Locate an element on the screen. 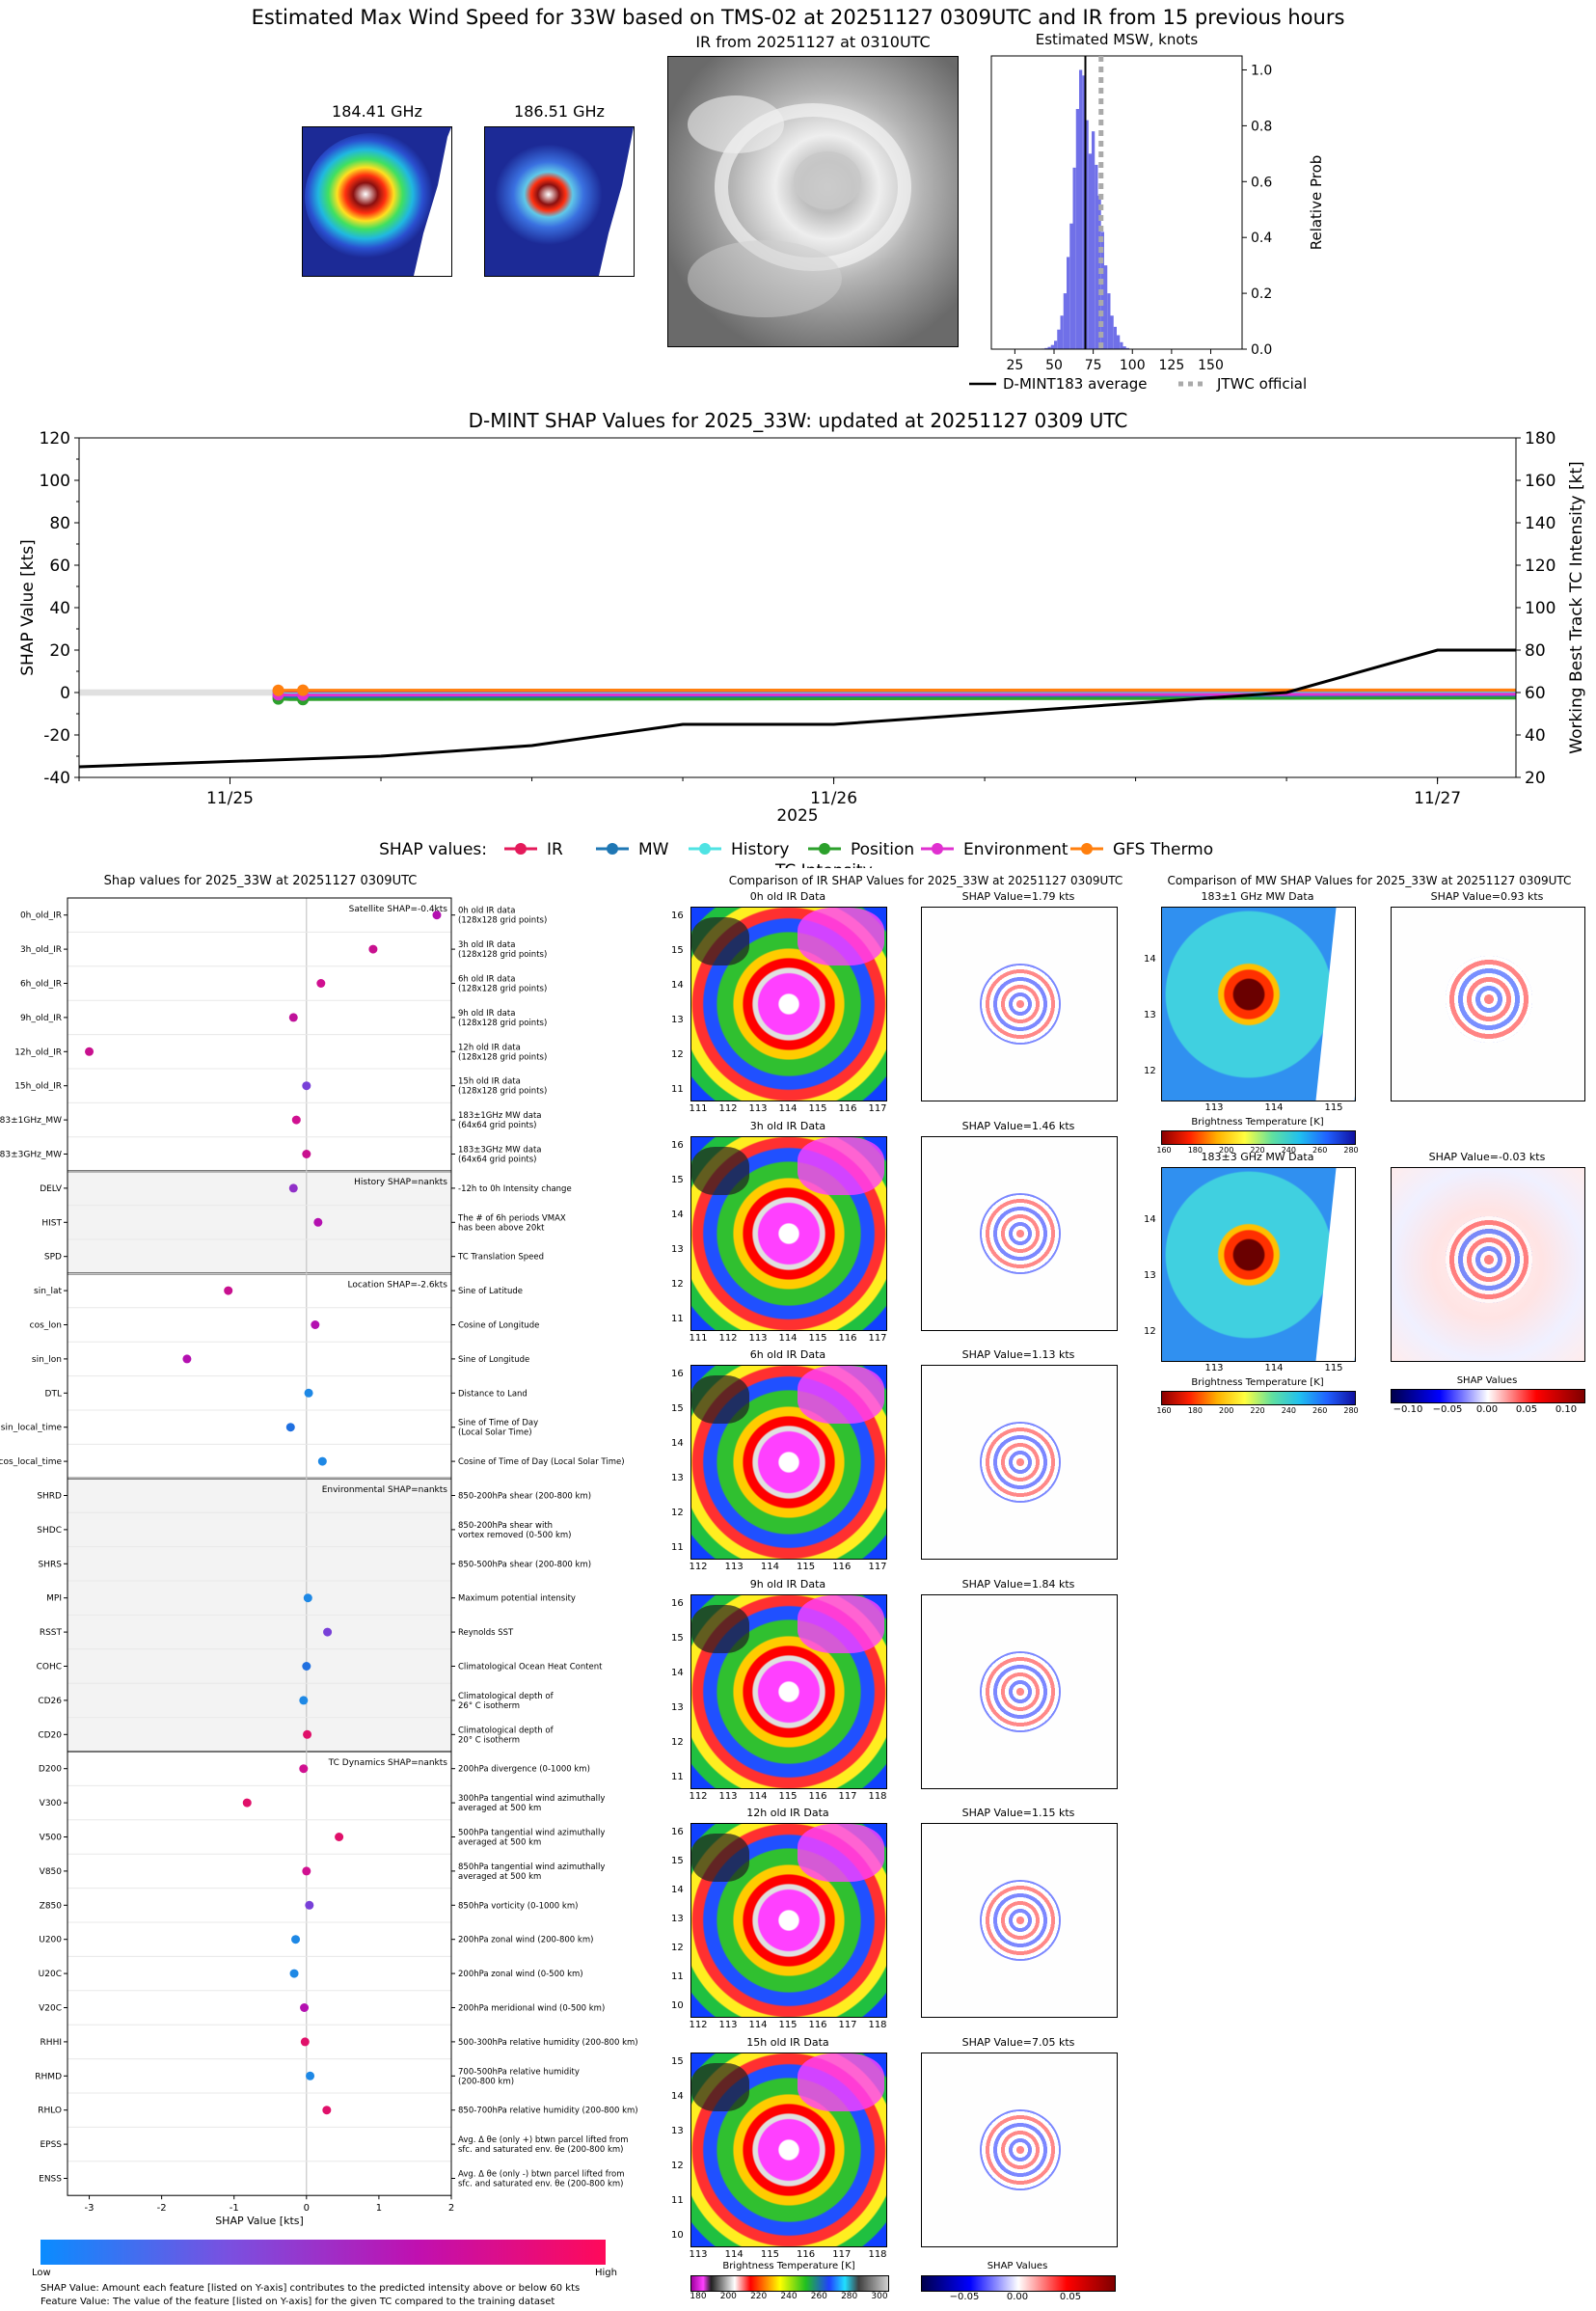 This screenshot has height=2311, width=1596. legend-label: Environment is located at coordinates (1016, 849).